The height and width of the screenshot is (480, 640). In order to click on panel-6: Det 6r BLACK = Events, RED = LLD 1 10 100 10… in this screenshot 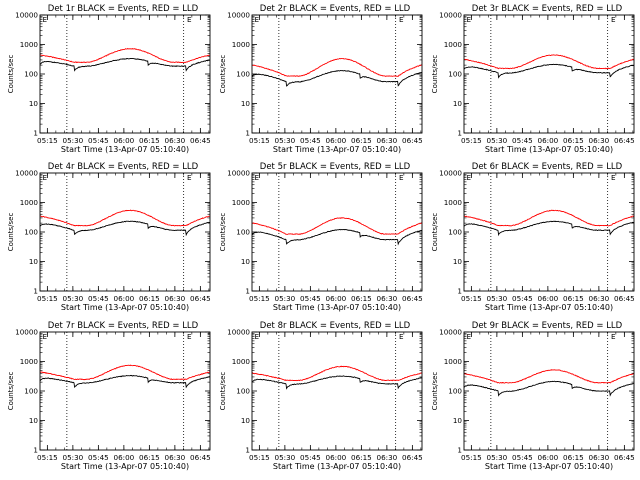, I will do `click(533, 237)`.